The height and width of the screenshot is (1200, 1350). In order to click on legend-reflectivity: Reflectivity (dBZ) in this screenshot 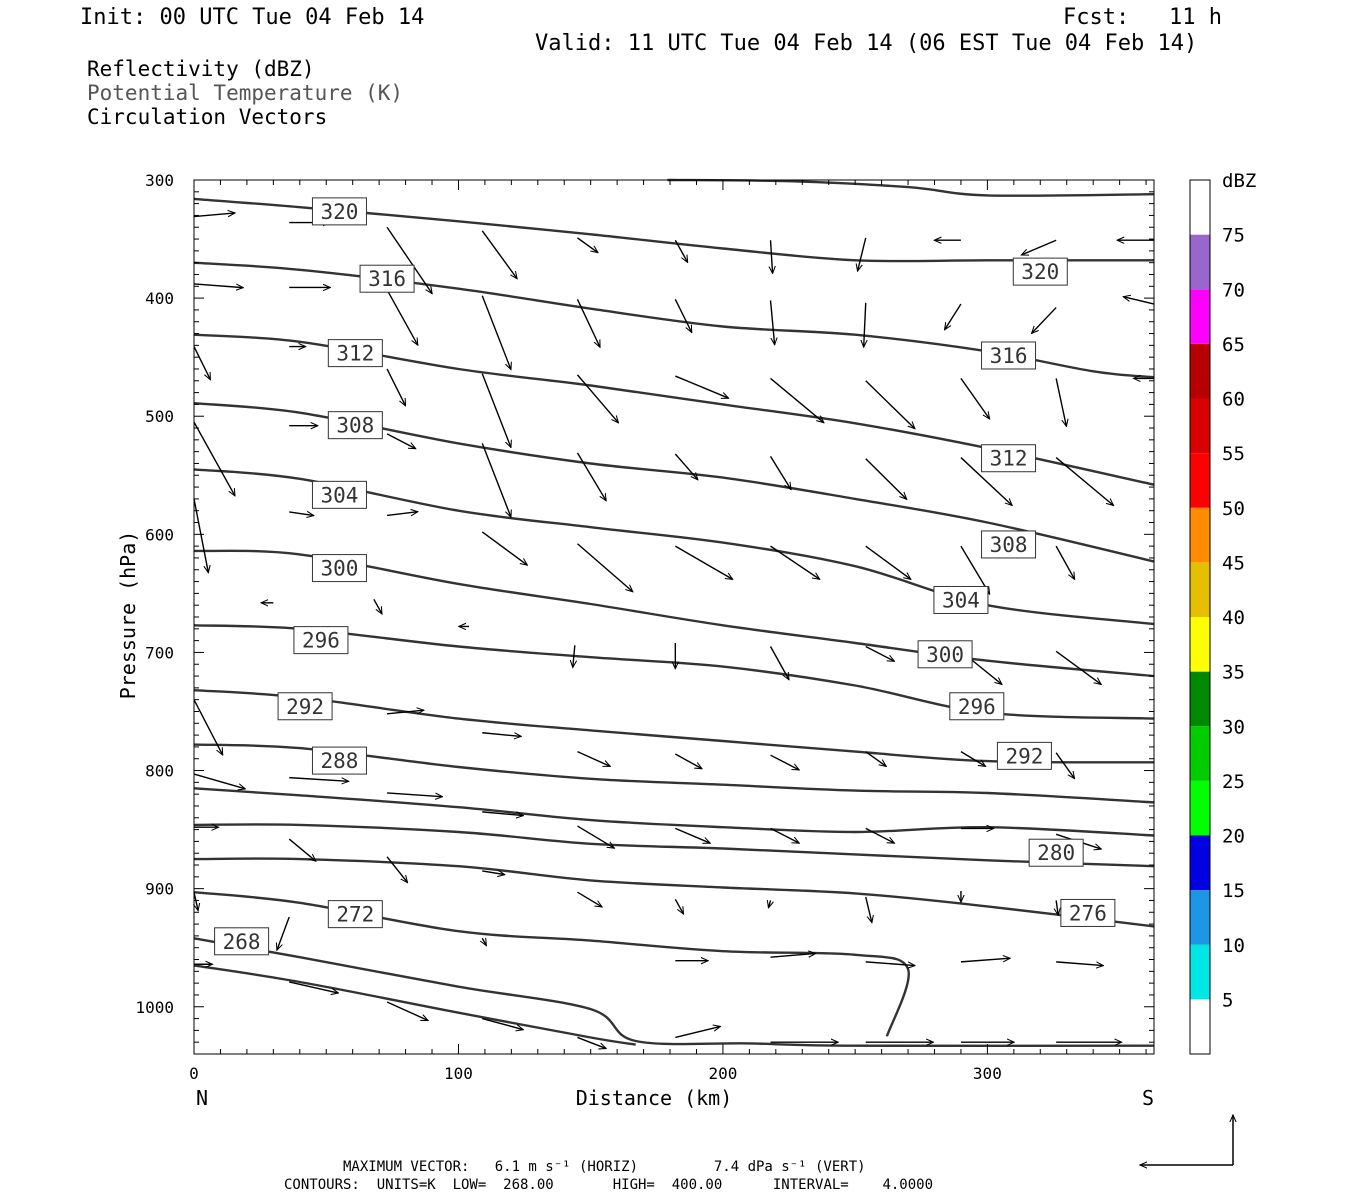, I will do `click(201, 69)`.